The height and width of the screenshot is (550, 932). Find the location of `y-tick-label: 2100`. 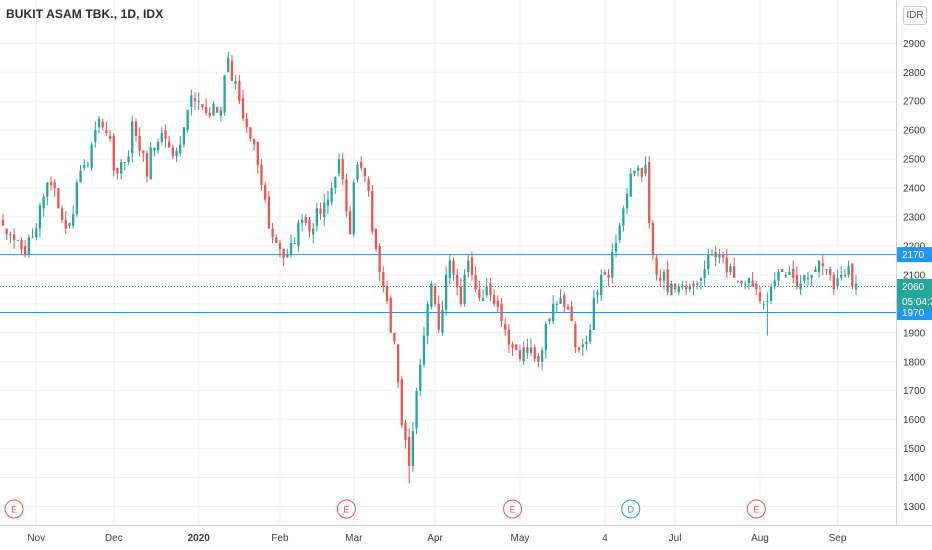

y-tick-label: 2100 is located at coordinates (914, 275).